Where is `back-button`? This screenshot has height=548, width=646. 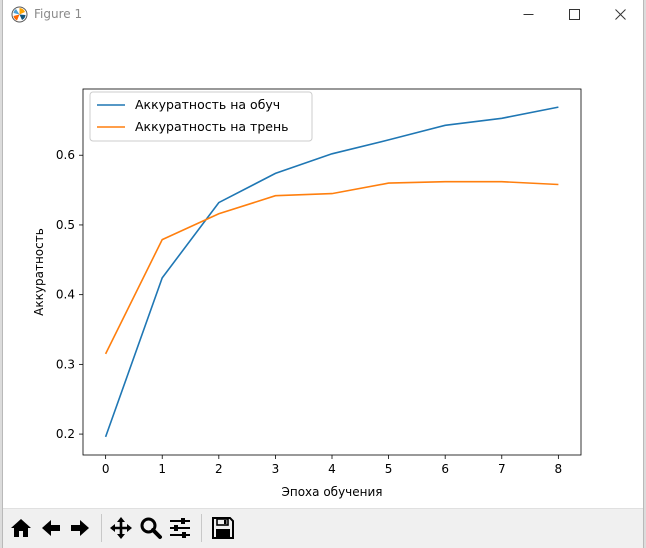 back-button is located at coordinates (51, 528).